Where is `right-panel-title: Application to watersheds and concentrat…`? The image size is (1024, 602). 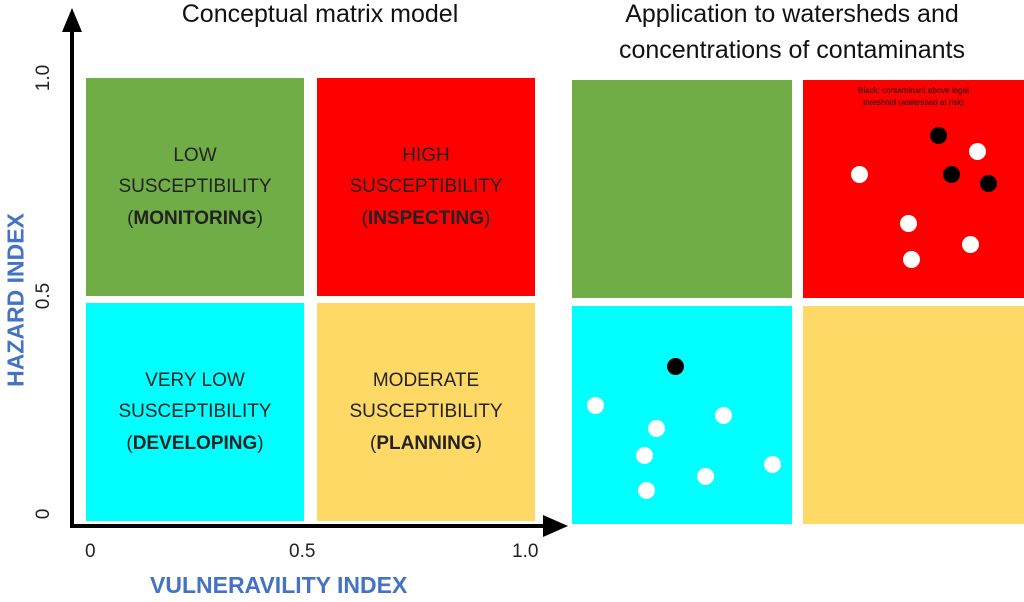
right-panel-title: Application to watersheds and concentrat… is located at coordinates (792, 34).